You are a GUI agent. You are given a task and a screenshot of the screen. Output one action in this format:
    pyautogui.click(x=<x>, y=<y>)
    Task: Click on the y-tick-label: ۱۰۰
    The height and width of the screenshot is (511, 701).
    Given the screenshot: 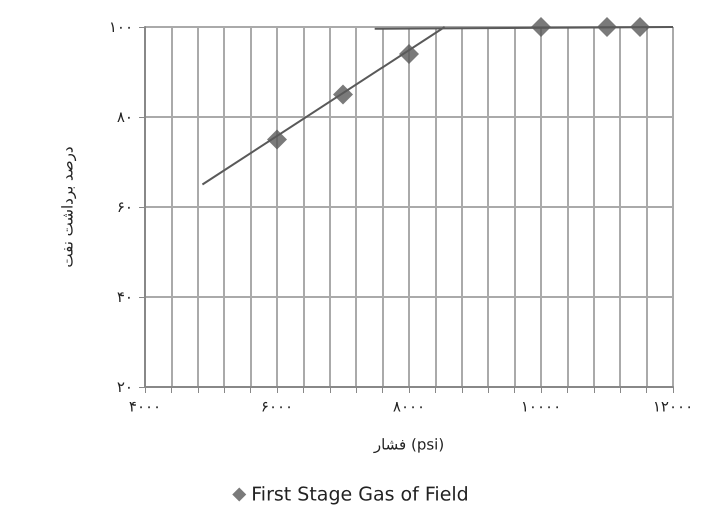 What is the action you would take?
    pyautogui.click(x=120, y=27)
    